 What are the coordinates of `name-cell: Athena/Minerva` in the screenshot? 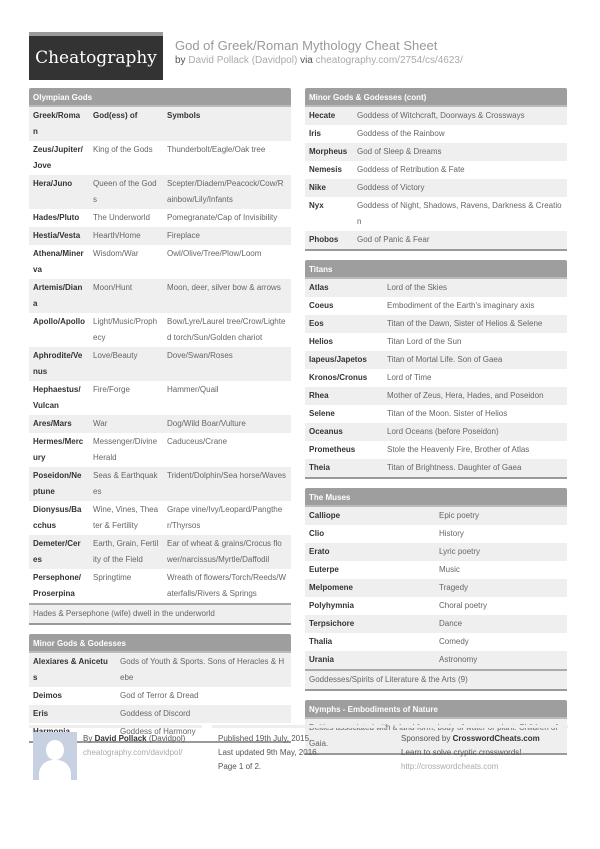 It's located at (58, 261).